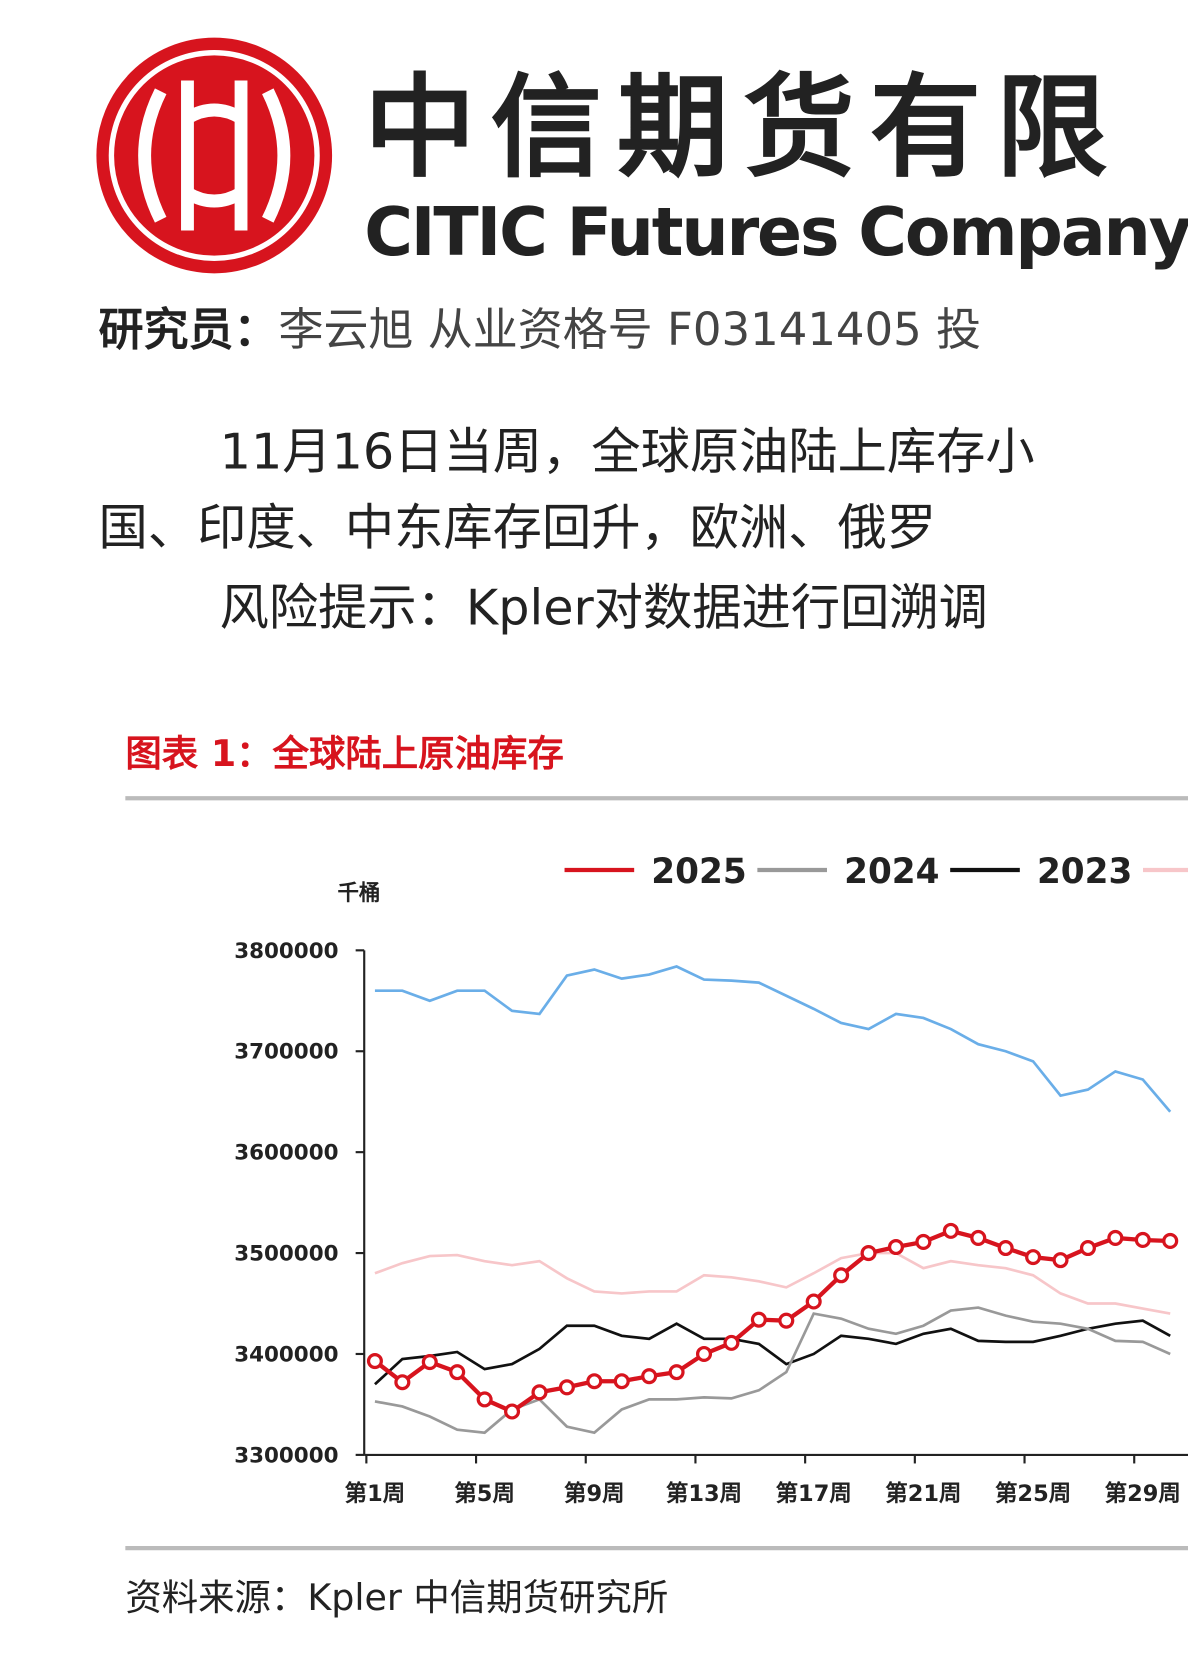  Describe the element at coordinates (286, 1354) in the screenshot. I see `y-tick-label: 3400000` at that location.